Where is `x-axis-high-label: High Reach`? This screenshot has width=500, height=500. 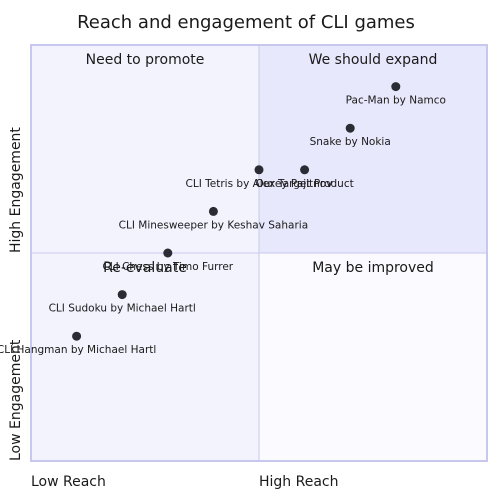
x-axis-high-label: High Reach is located at coordinates (299, 482).